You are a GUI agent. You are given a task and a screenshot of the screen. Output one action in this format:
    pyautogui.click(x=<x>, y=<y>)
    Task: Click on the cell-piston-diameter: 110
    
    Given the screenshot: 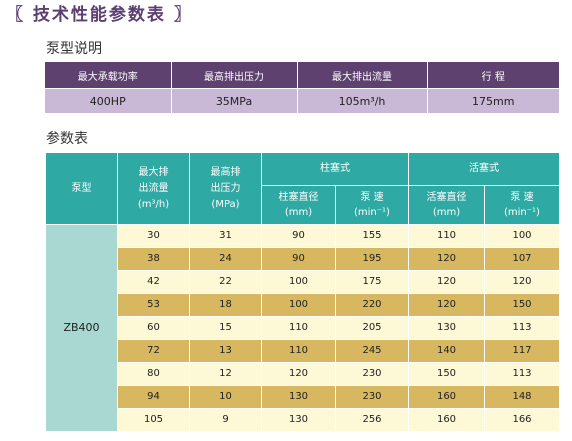 What is the action you would take?
    pyautogui.click(x=446, y=236)
    